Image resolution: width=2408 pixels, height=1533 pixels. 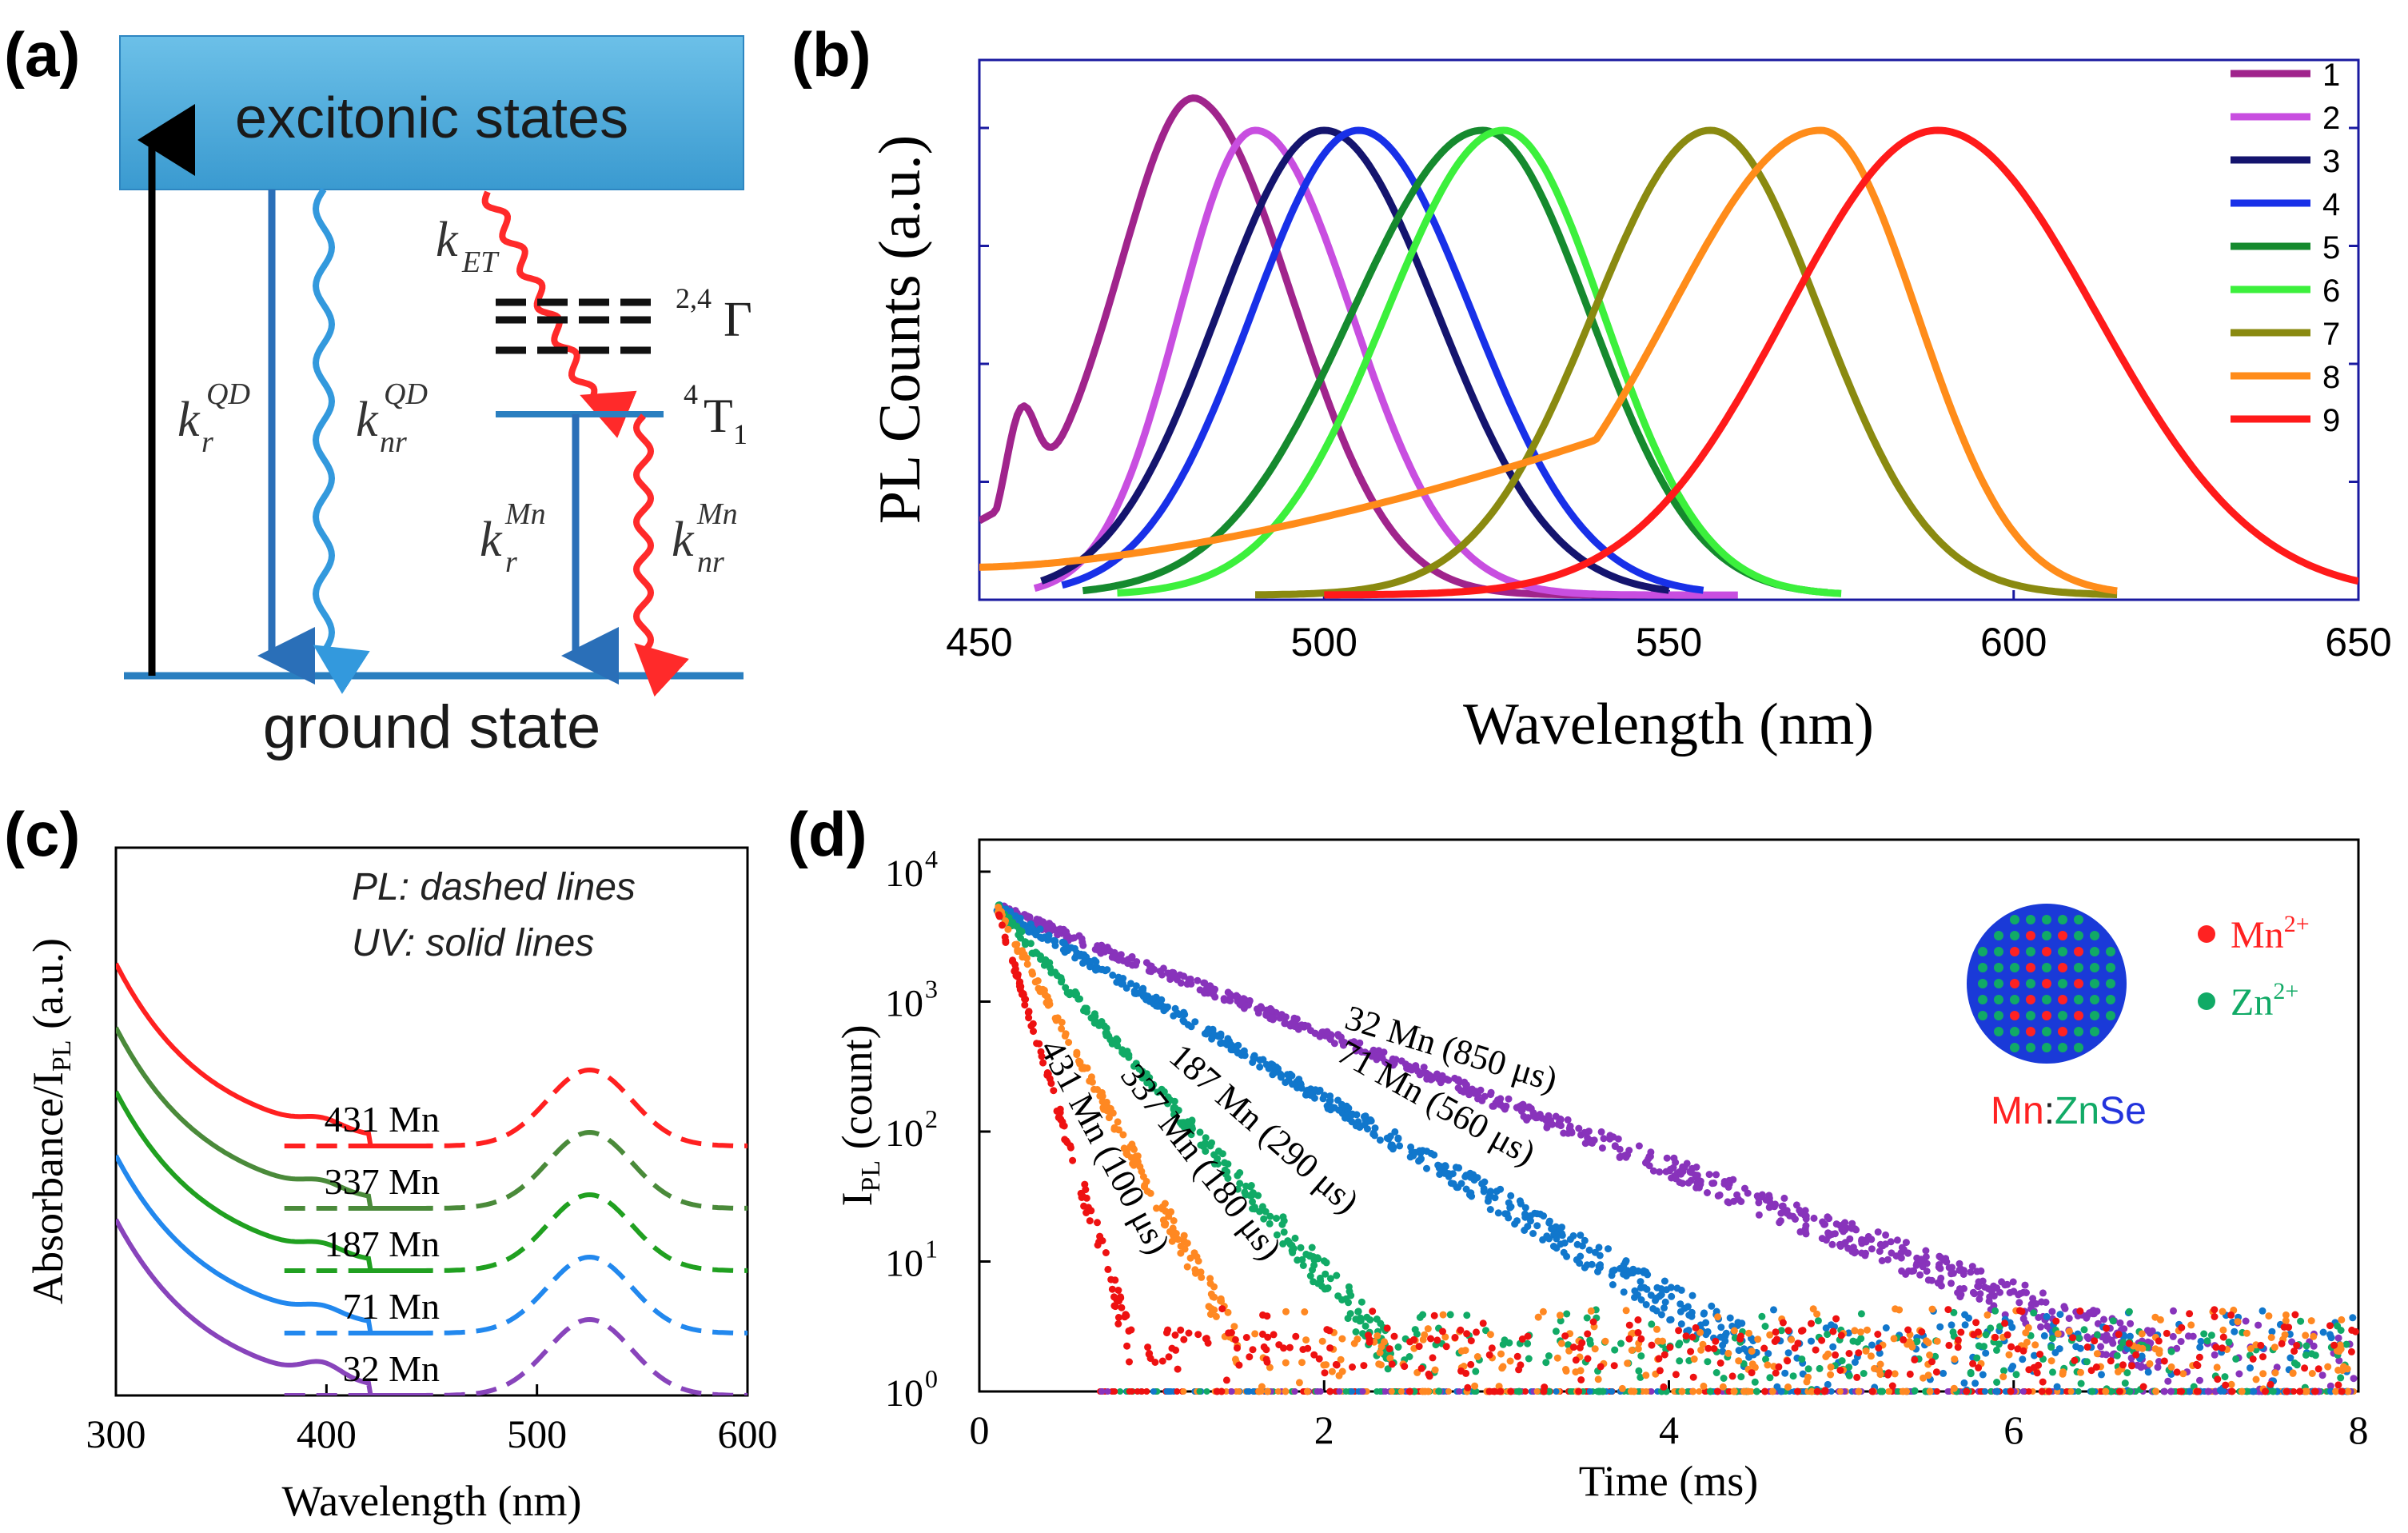 I want to click on panel-label-d: (d), so click(x=827, y=834).